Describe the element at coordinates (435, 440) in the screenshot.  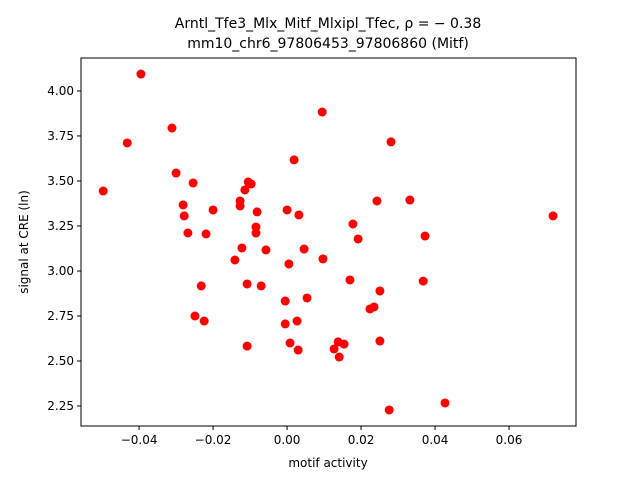
I see `x-tick-label: 0.04` at that location.